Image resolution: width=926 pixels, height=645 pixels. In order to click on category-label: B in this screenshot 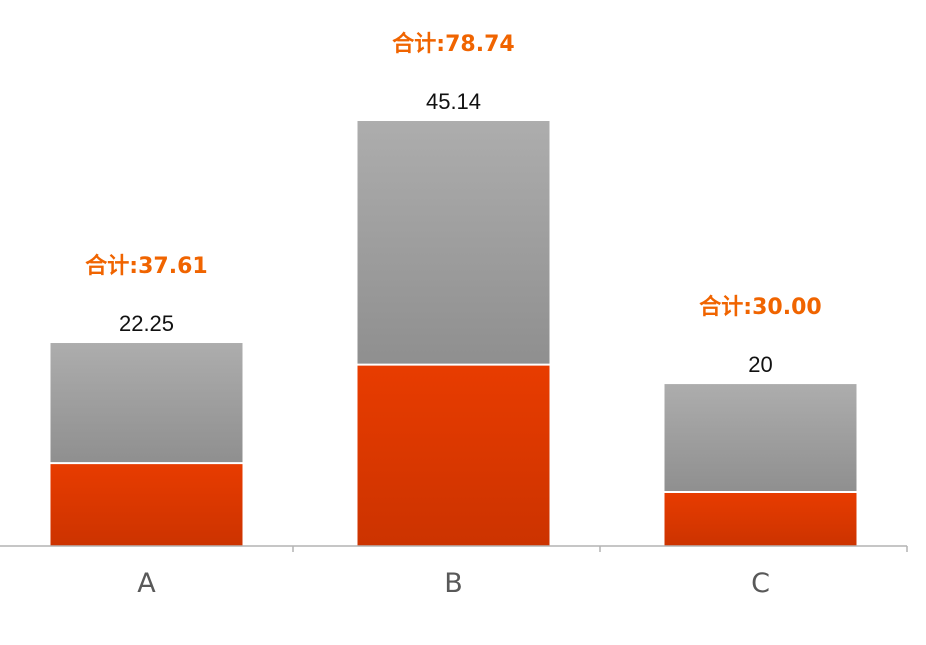, I will do `click(453, 583)`.